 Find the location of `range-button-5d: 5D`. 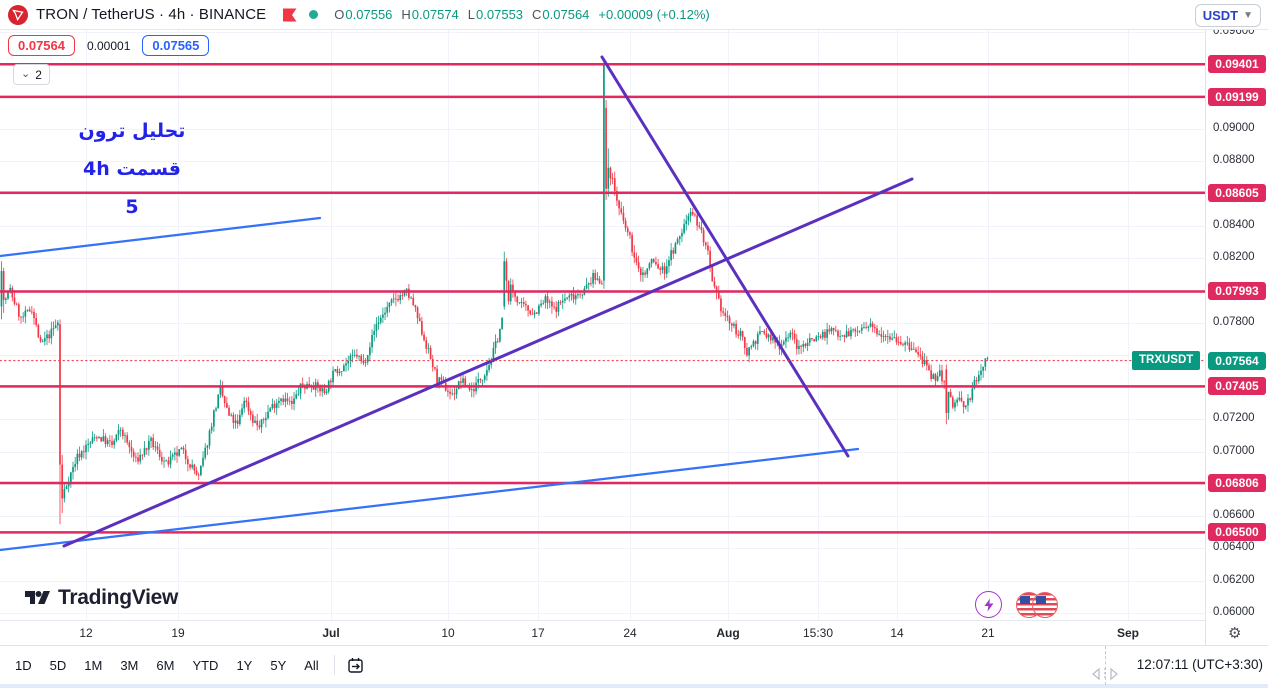

range-button-5d: 5D is located at coordinates (58, 665).